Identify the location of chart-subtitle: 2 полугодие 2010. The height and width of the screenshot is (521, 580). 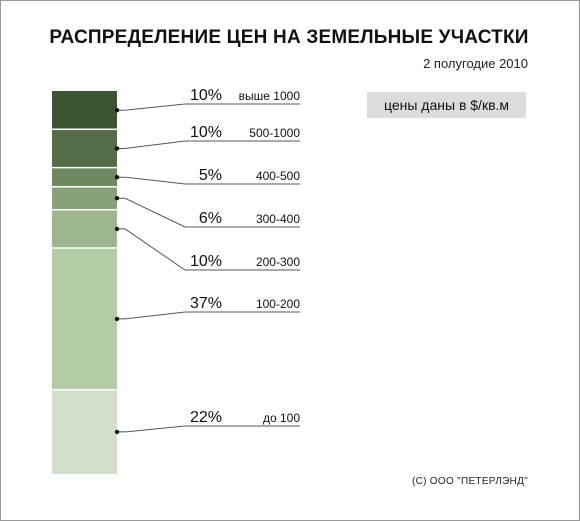
(475, 63).